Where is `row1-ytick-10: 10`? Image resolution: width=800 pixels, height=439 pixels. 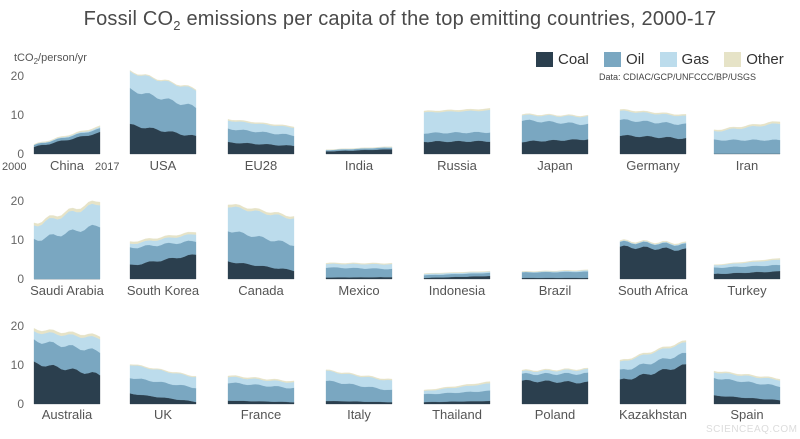
row1-ytick-10: 10 is located at coordinates (18, 115).